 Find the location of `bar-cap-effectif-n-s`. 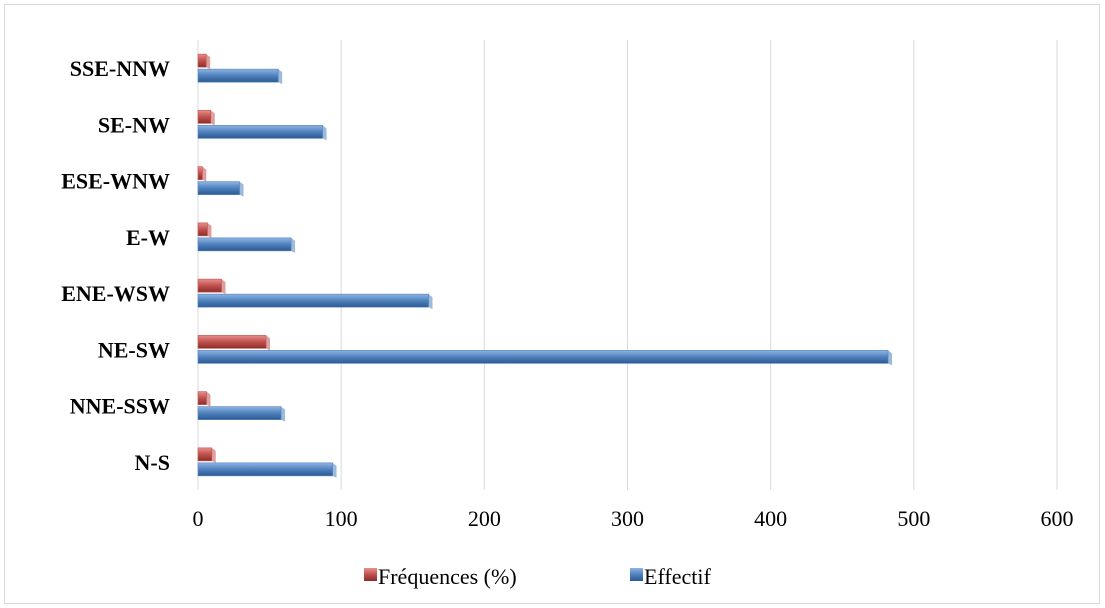

bar-cap-effectif-n-s is located at coordinates (334, 470).